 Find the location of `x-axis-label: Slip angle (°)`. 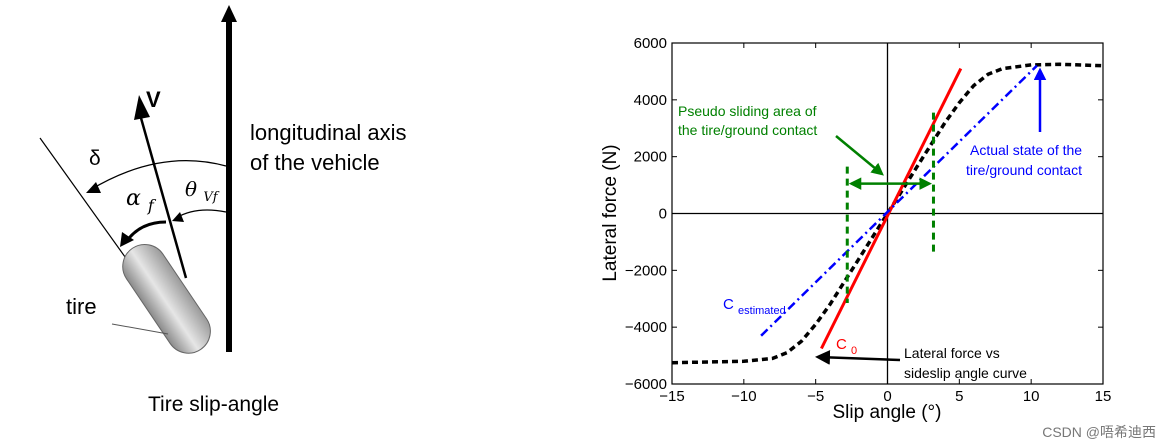

x-axis-label: Slip angle (°) is located at coordinates (887, 412).